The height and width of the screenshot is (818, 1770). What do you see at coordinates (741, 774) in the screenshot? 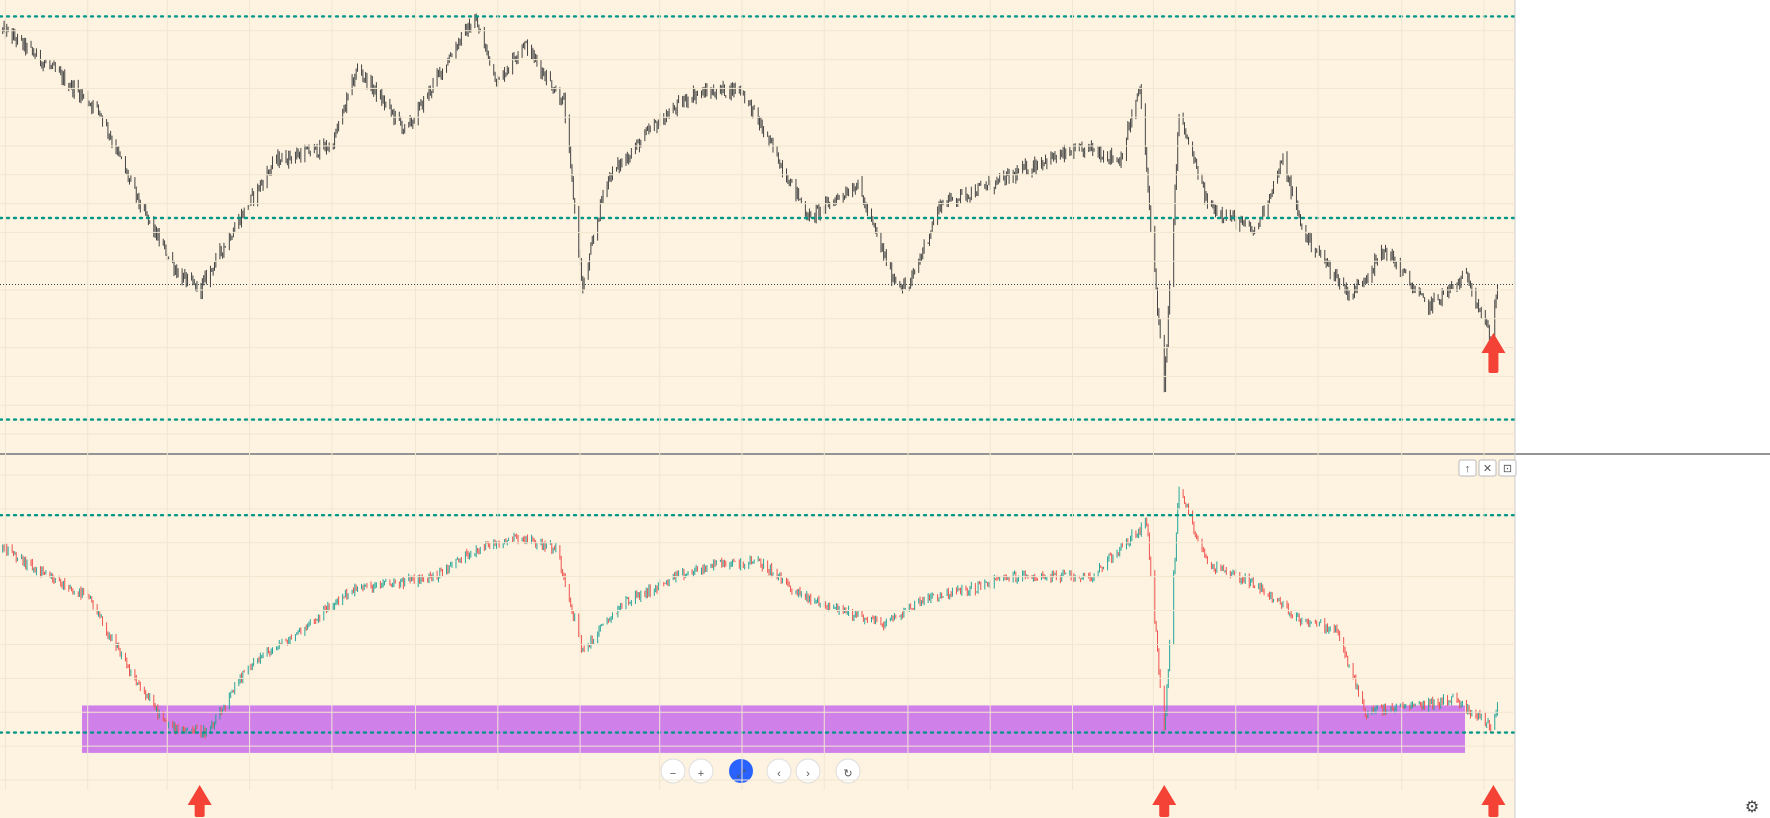
I see `reset-zoom-icon: ⤢` at bounding box center [741, 774].